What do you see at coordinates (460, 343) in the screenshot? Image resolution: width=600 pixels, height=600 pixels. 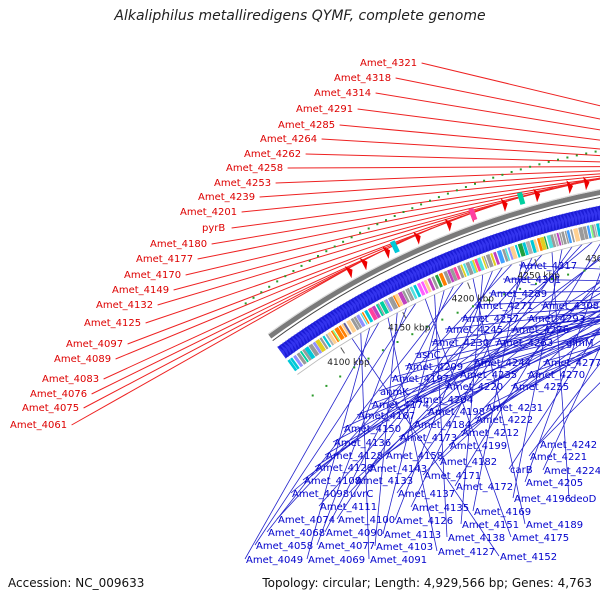 I see `gene-label: Amet_4230` at bounding box center [460, 343].